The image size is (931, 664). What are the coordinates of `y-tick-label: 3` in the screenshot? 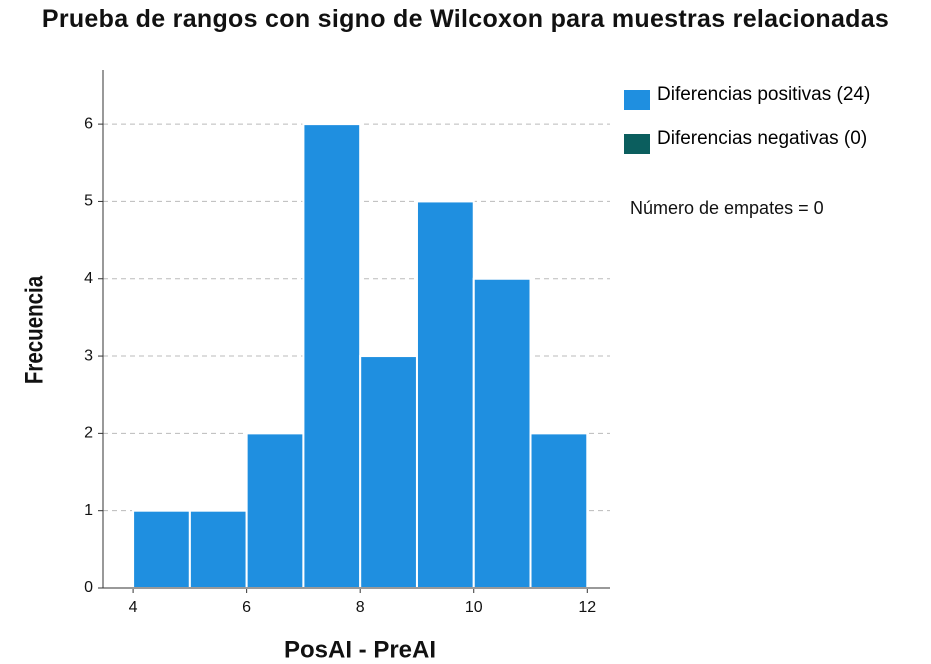 It's located at (88, 355).